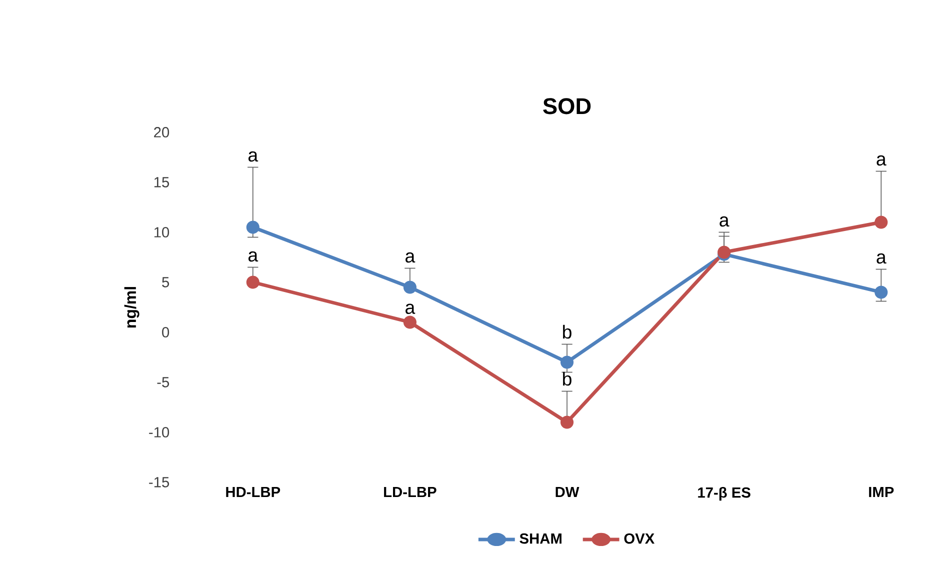 The height and width of the screenshot is (570, 945). I want to click on y-tick-label: -10, so click(159, 432).